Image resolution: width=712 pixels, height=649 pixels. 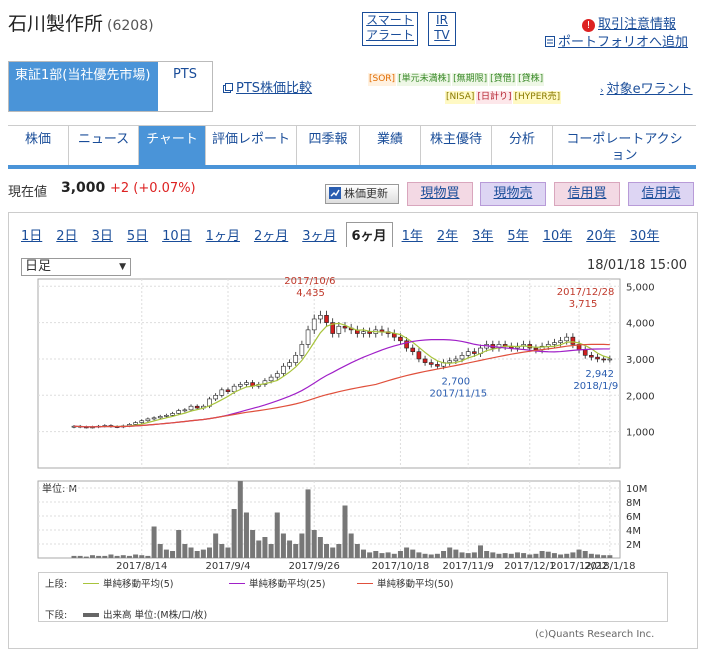 I want to click on volume-tick-label: 2M, so click(x=633, y=545).